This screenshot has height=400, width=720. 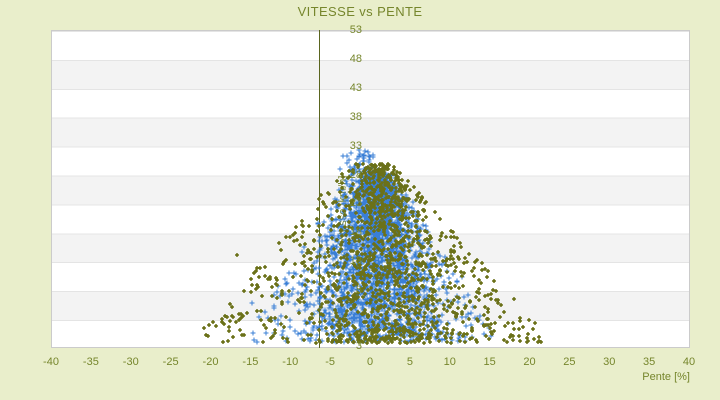 I want to click on y-tick-label: 38, so click(x=355, y=116).